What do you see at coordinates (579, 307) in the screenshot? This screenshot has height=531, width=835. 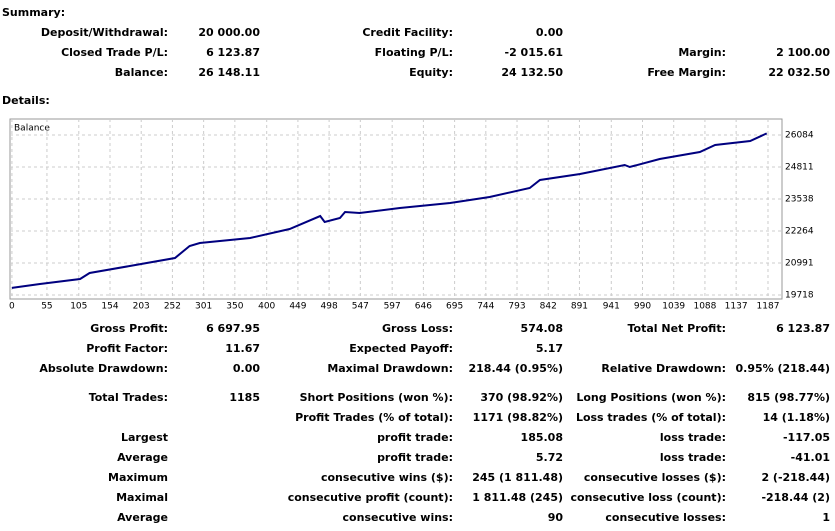 I see `x-tick-label: 891` at bounding box center [579, 307].